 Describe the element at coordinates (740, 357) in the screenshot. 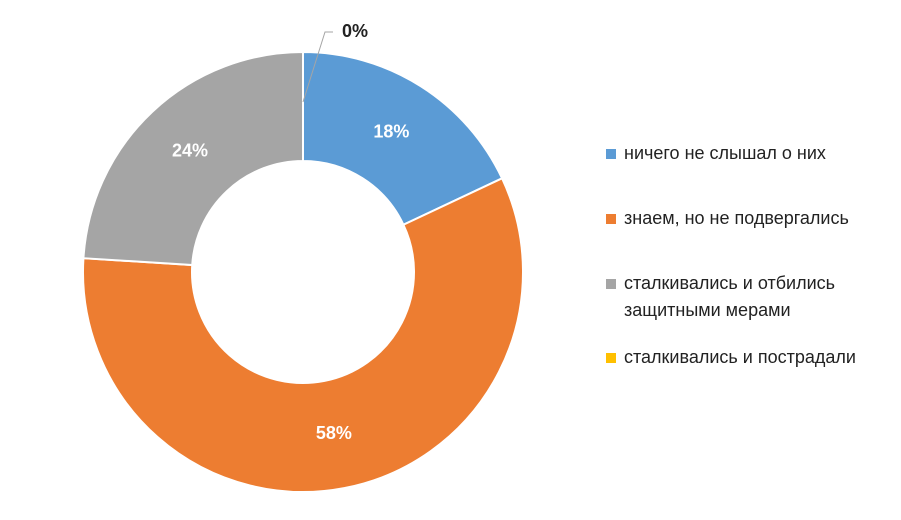

I see `legend-label: сталкивались и пострадали` at that location.